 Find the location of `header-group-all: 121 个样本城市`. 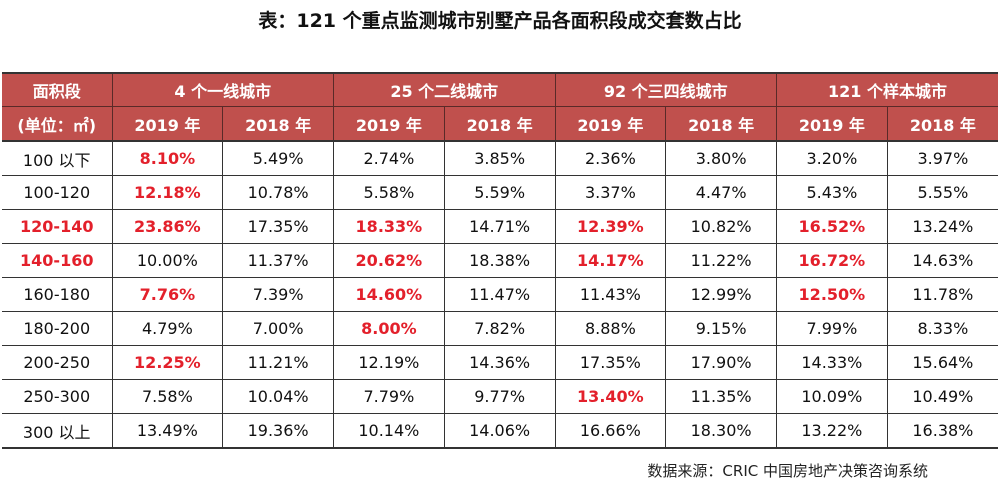

header-group-all: 121 个样本城市 is located at coordinates (887, 89).